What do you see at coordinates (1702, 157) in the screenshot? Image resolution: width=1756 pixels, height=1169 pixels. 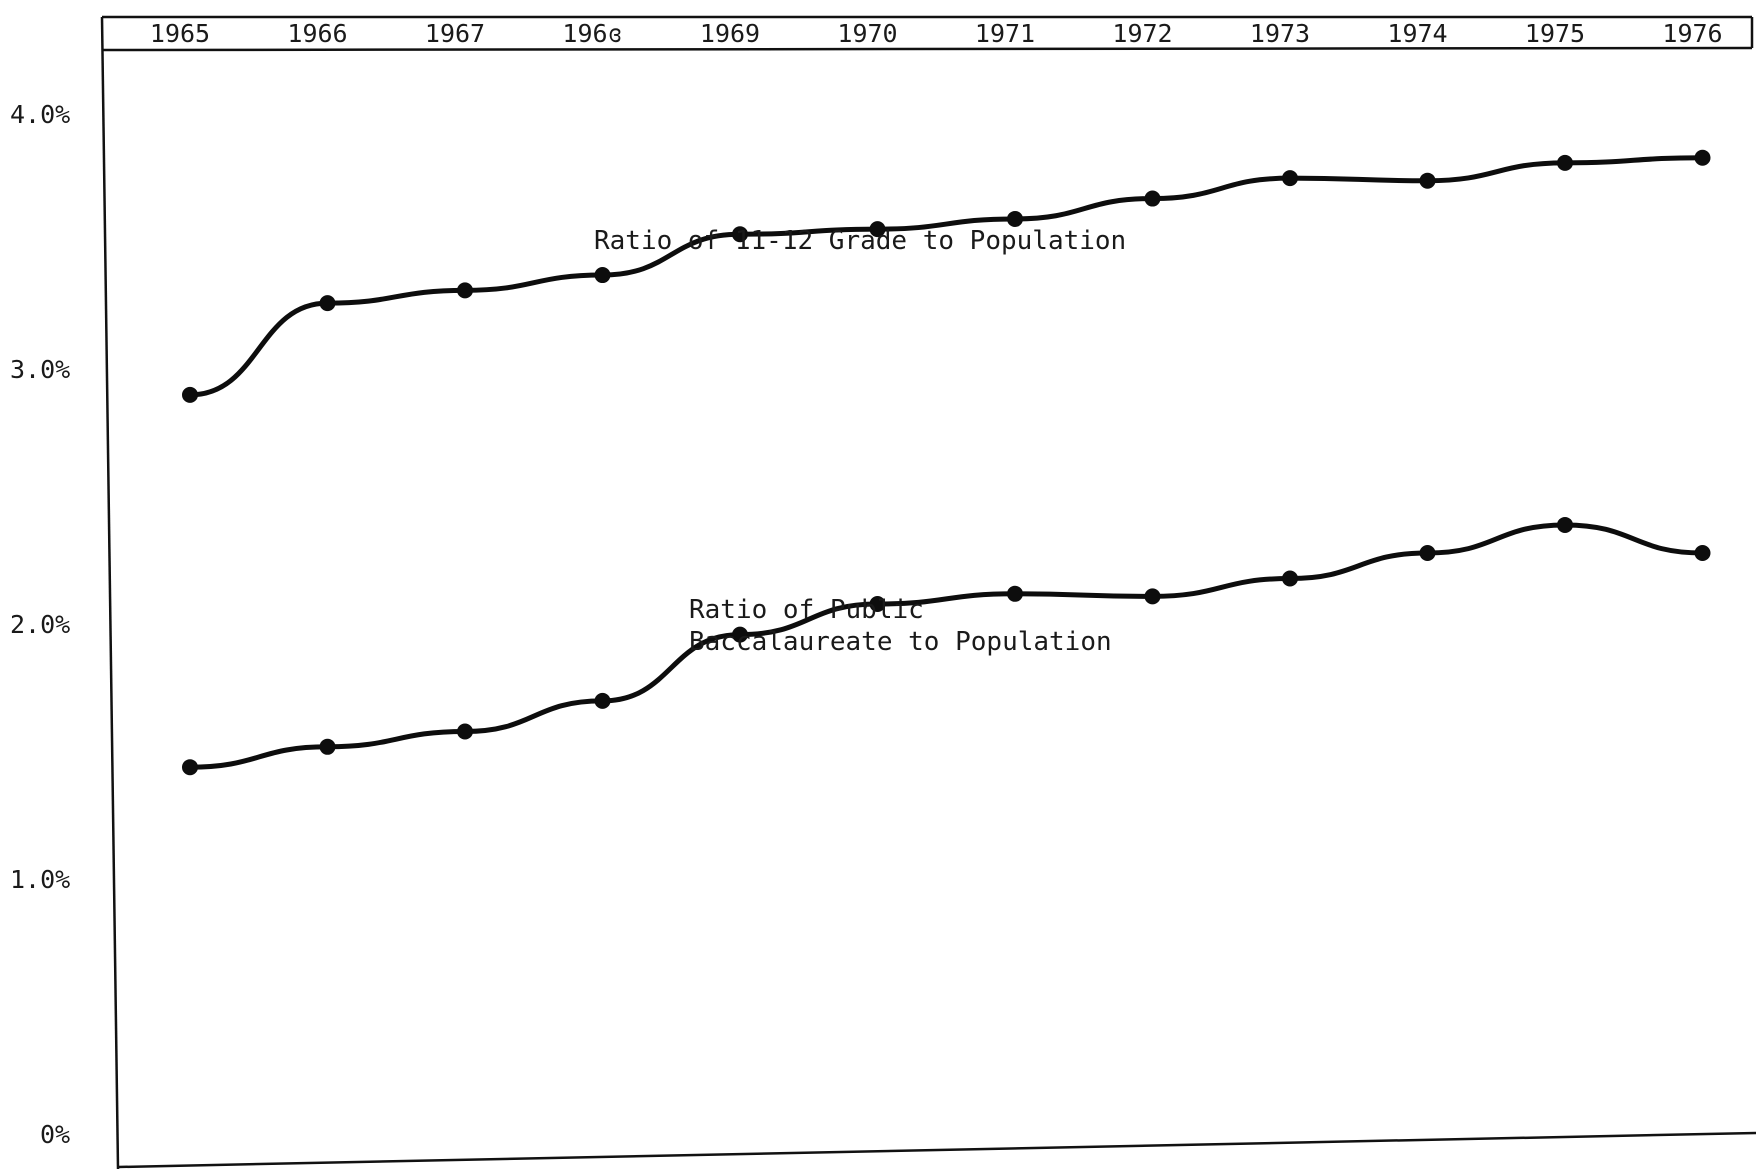 I see `series-1-point-1976` at bounding box center [1702, 157].